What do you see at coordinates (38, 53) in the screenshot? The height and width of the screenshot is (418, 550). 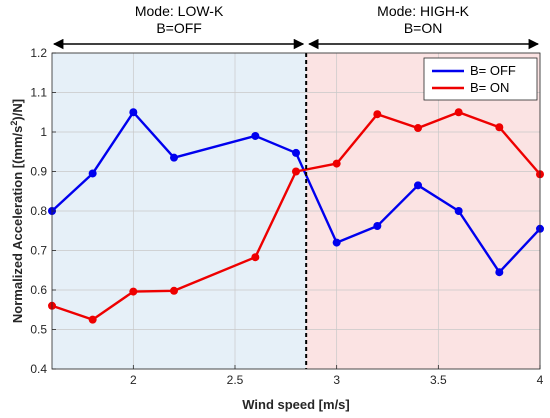 I see `y-tick-label-8: 1.2` at bounding box center [38, 53].